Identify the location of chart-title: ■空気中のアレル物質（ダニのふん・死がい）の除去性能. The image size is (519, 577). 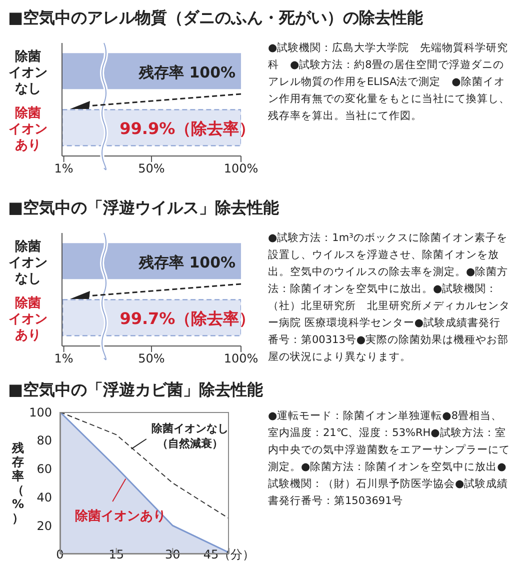
(216, 18).